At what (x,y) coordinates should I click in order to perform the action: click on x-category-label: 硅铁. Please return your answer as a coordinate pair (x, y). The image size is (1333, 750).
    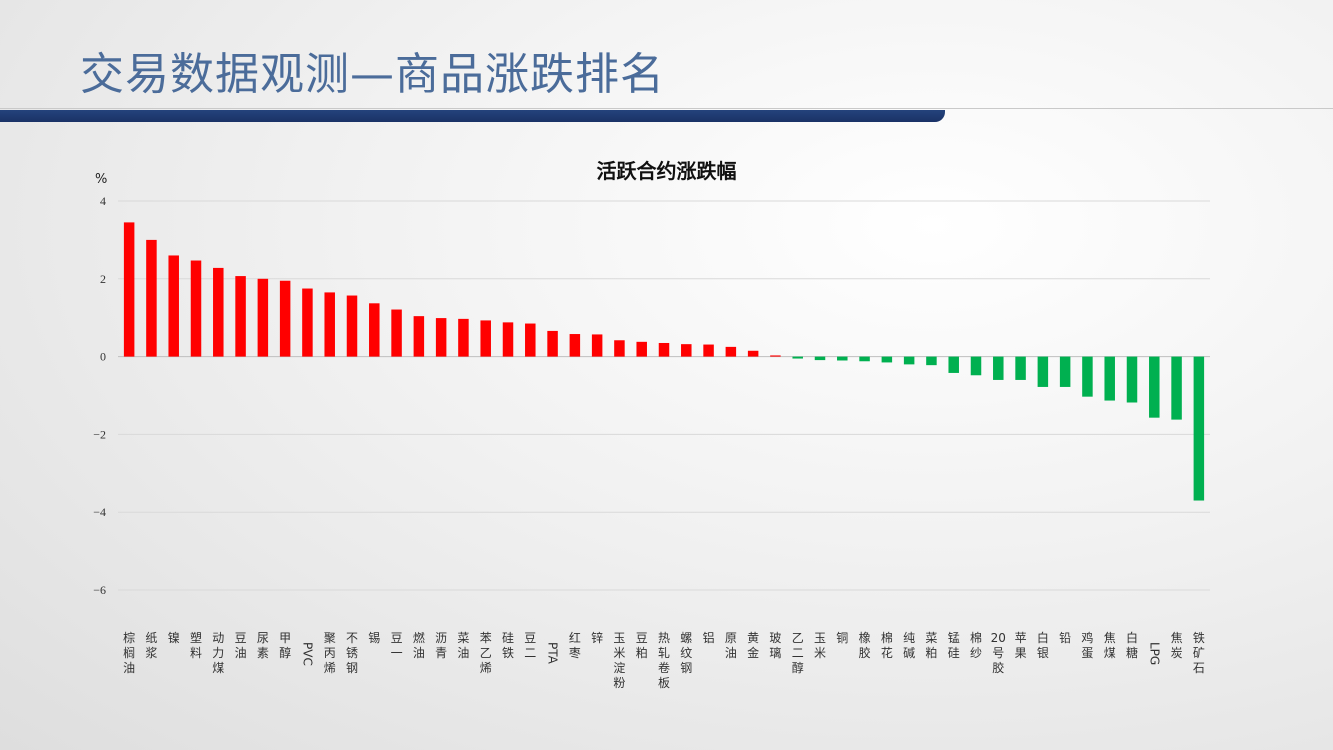
    Looking at the image, I should click on (508, 645).